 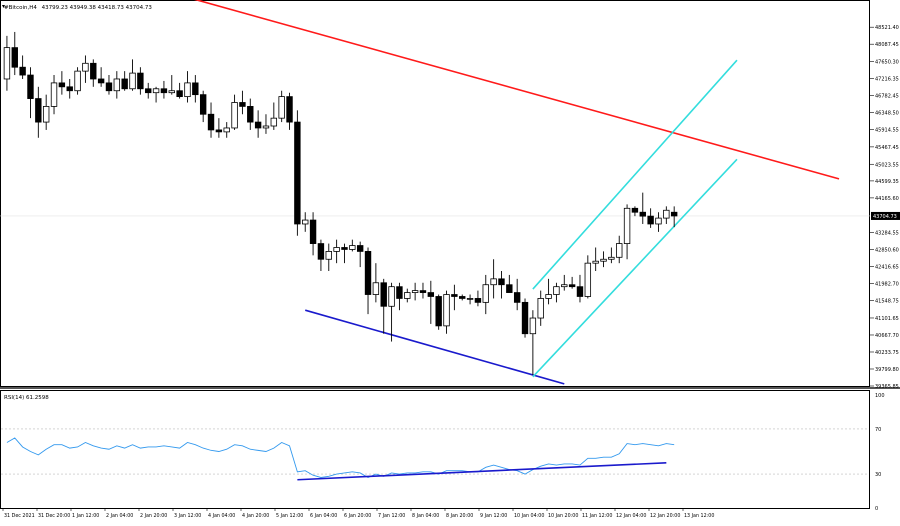 I want to click on collapse-triangle-icon, so click(x=3, y=6).